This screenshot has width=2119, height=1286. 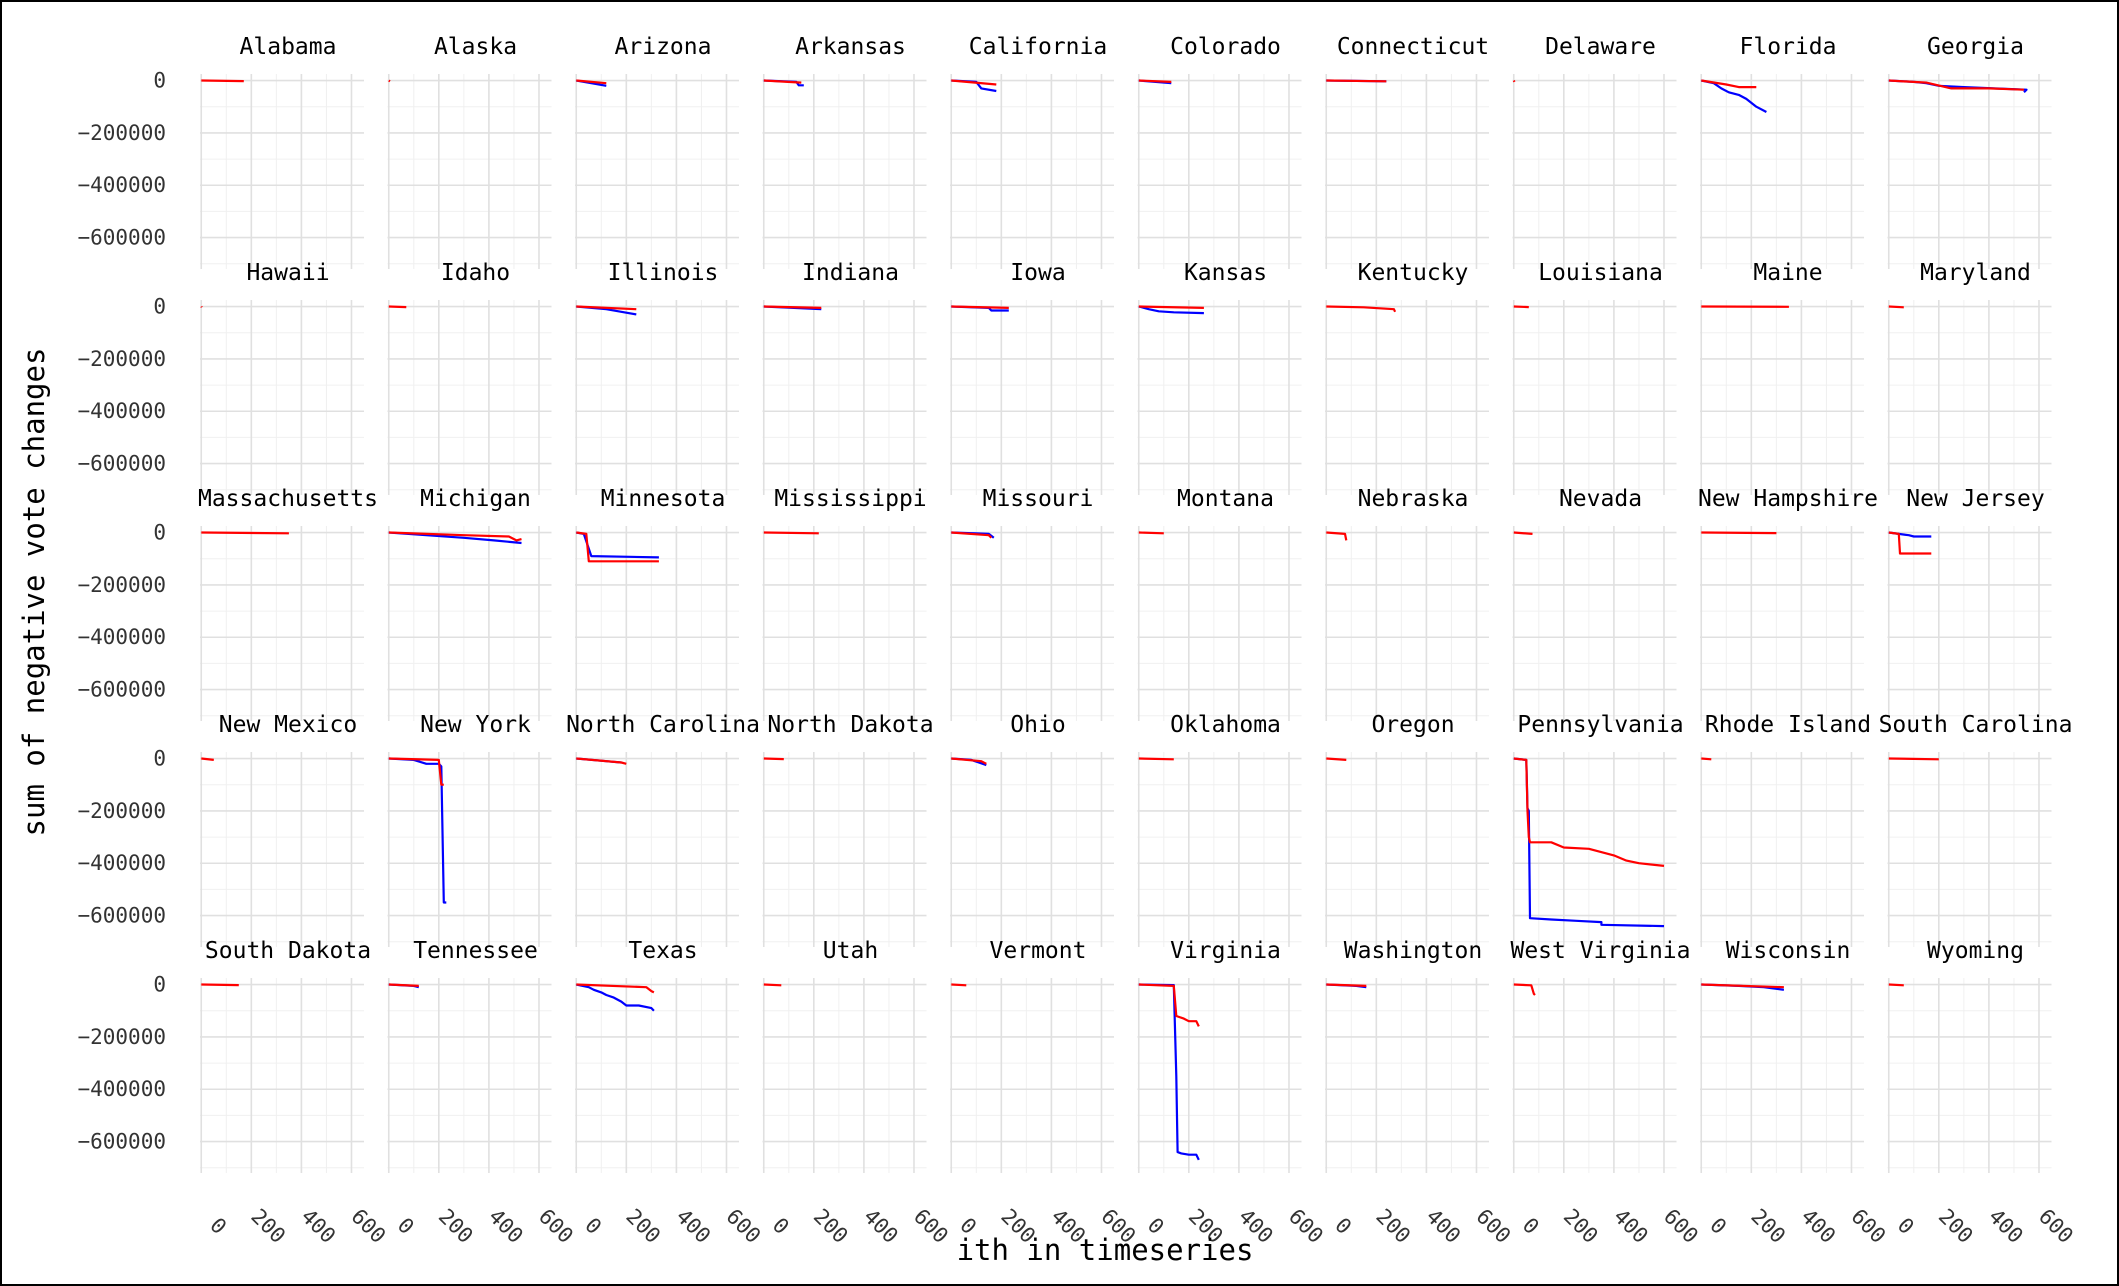 What do you see at coordinates (1969, 377) in the screenshot?
I see `facet-panel: Maryland` at bounding box center [1969, 377].